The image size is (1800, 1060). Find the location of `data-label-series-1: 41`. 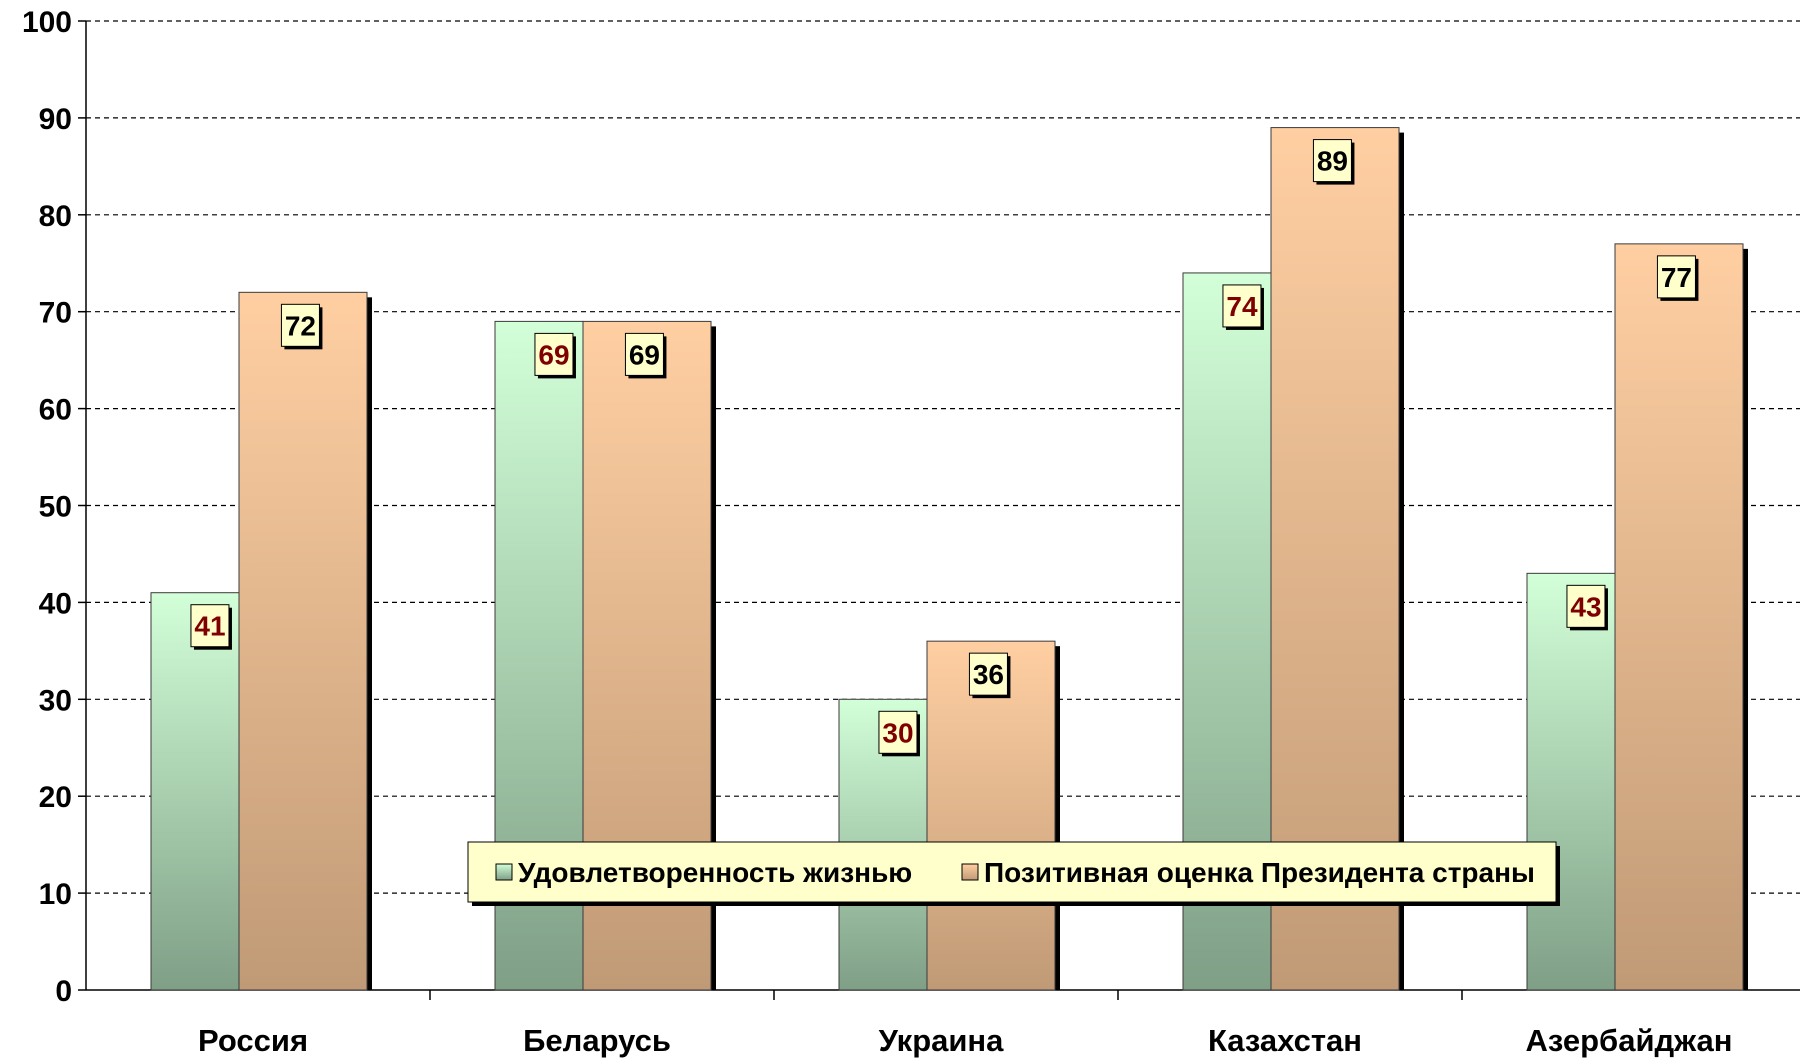

data-label-series-1: 41 is located at coordinates (209, 626).